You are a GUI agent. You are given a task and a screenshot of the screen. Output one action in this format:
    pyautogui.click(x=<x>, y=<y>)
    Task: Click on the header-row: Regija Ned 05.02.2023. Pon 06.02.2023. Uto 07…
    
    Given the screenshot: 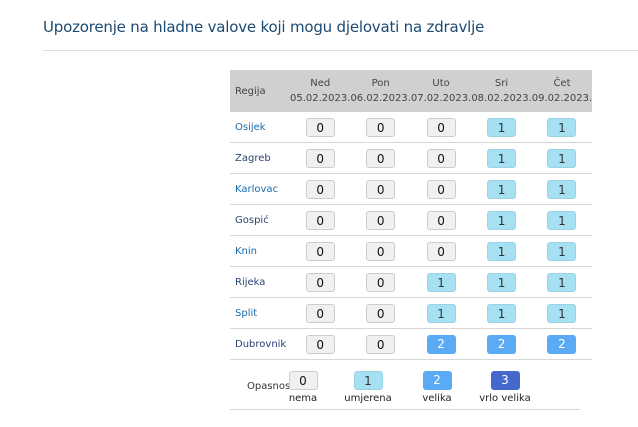 What is the action you would take?
    pyautogui.click(x=411, y=91)
    